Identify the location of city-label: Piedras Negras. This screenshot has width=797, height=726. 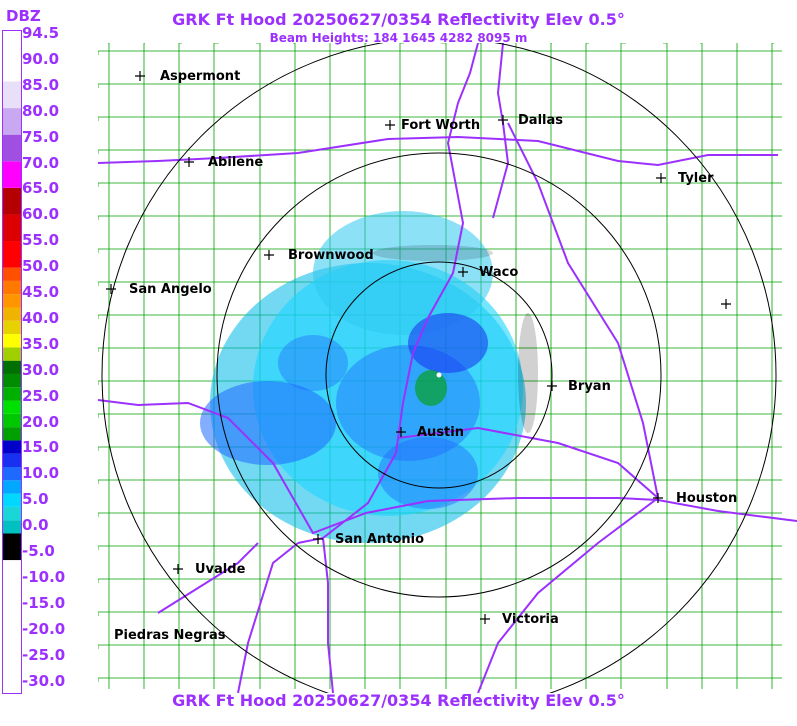
(170, 635).